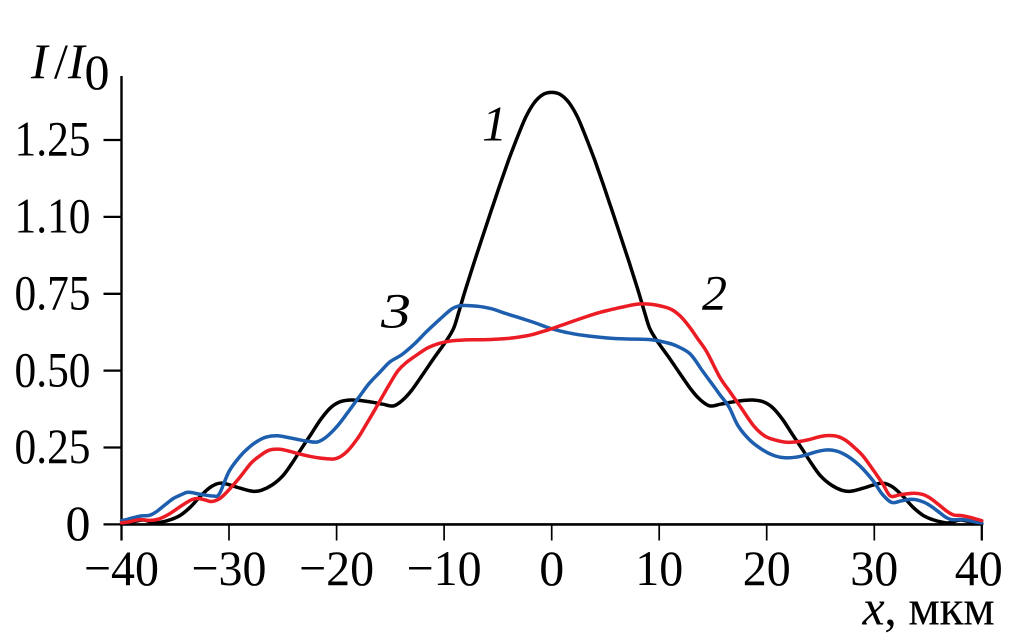 The height and width of the screenshot is (644, 1012). I want to click on svg-text: −20, so click(336, 568).